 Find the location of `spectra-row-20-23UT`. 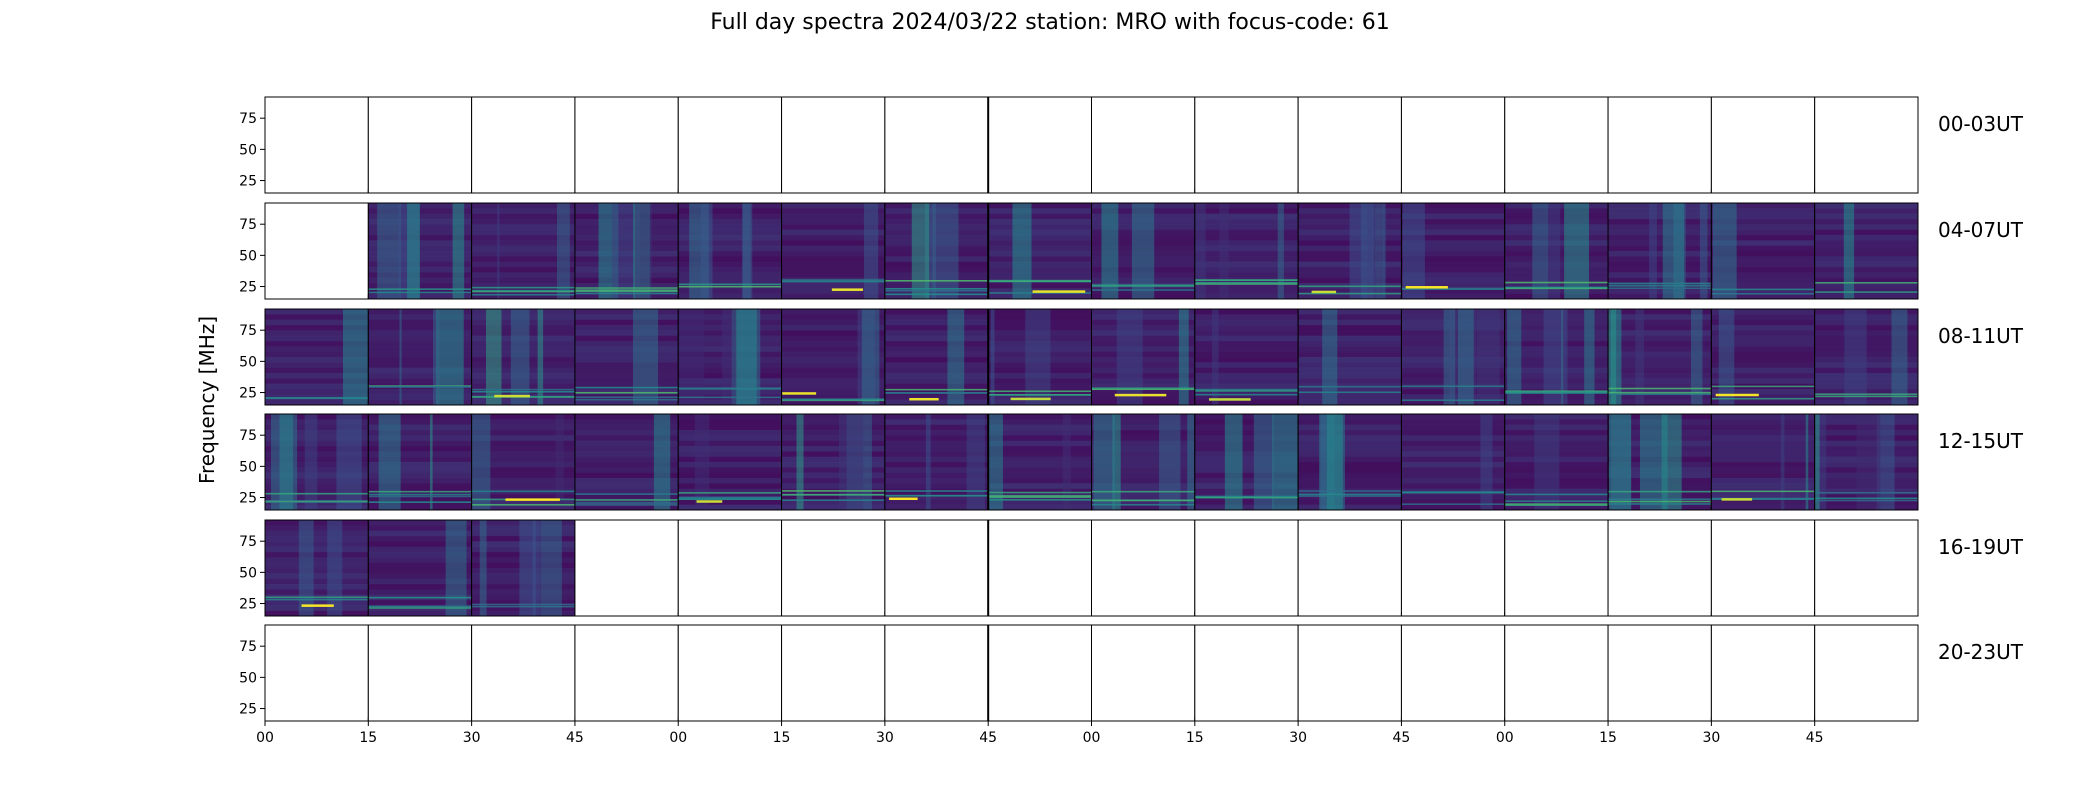

spectra-row-20-23UT is located at coordinates (1091, 673).